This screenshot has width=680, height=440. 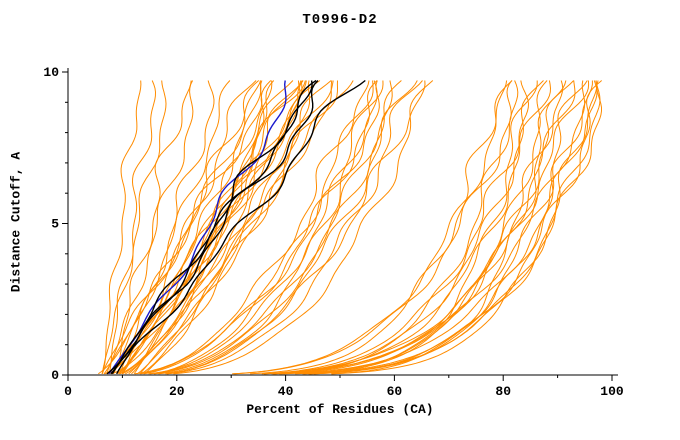 What do you see at coordinates (55, 224) in the screenshot?
I see `svg-text: 5` at bounding box center [55, 224].